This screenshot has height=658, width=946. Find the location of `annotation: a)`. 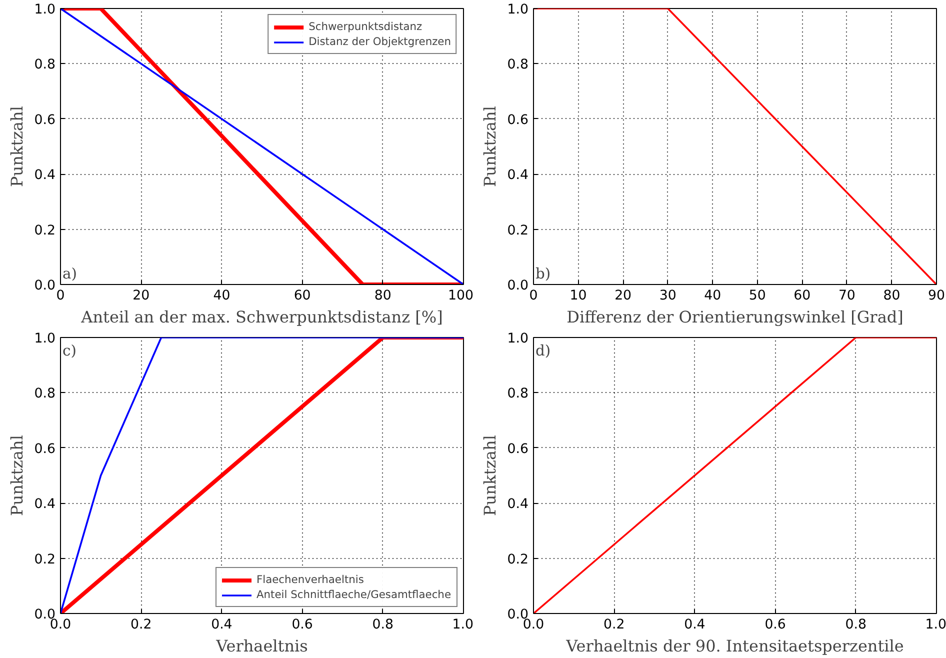

annotation: a) is located at coordinates (69, 274).